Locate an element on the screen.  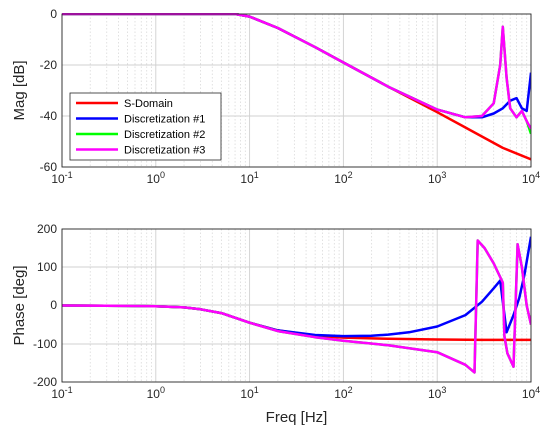
y-tick-label: 200 is located at coordinates (47, 229).